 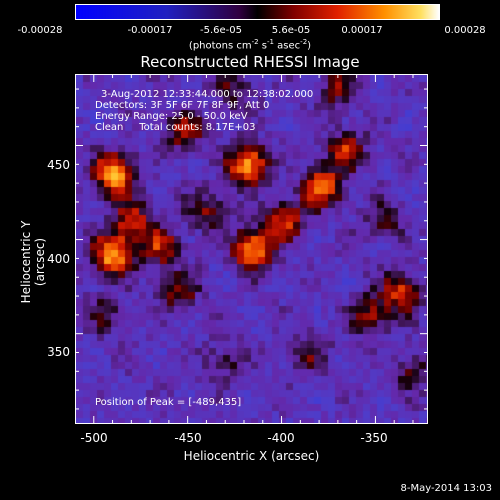 What do you see at coordinates (251, 456) in the screenshot?
I see `x-axis-label: Heliocentric X (arcsec)` at bounding box center [251, 456].